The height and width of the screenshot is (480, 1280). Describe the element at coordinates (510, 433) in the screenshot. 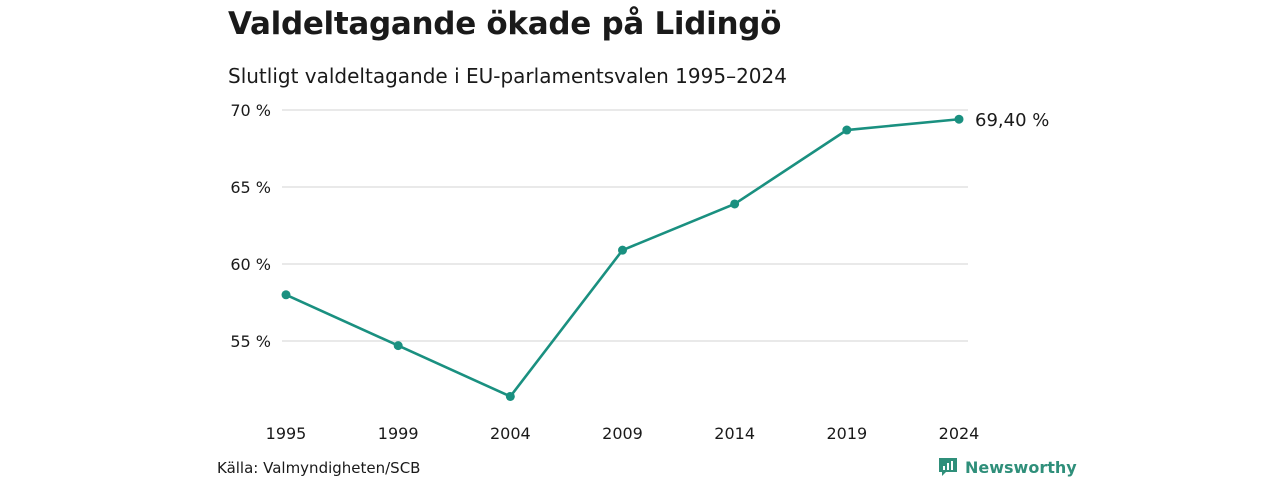

I see `x-tick-label: 2004` at that location.